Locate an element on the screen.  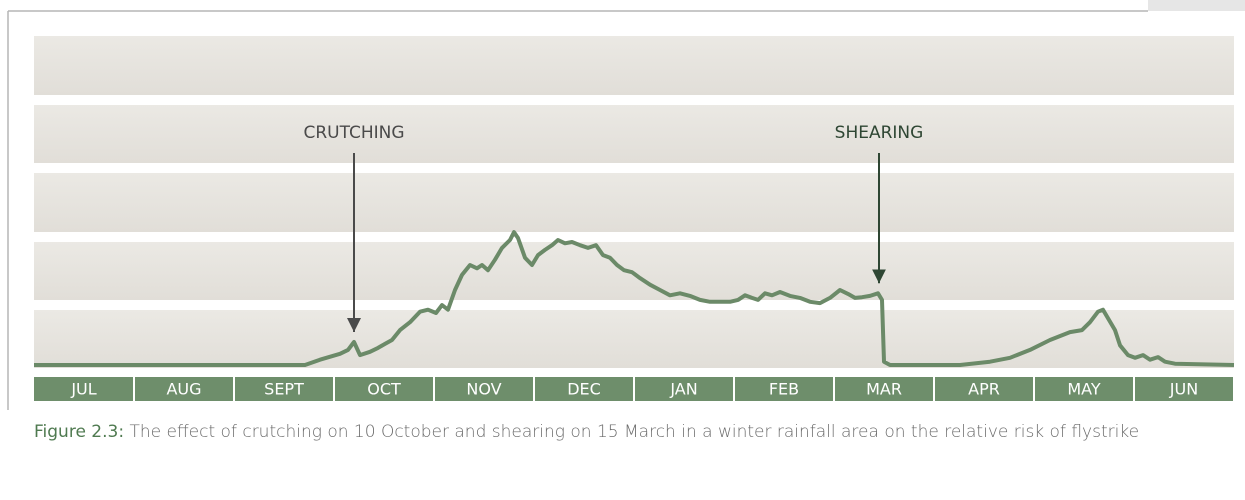
x-tick-label: APR is located at coordinates (984, 389).